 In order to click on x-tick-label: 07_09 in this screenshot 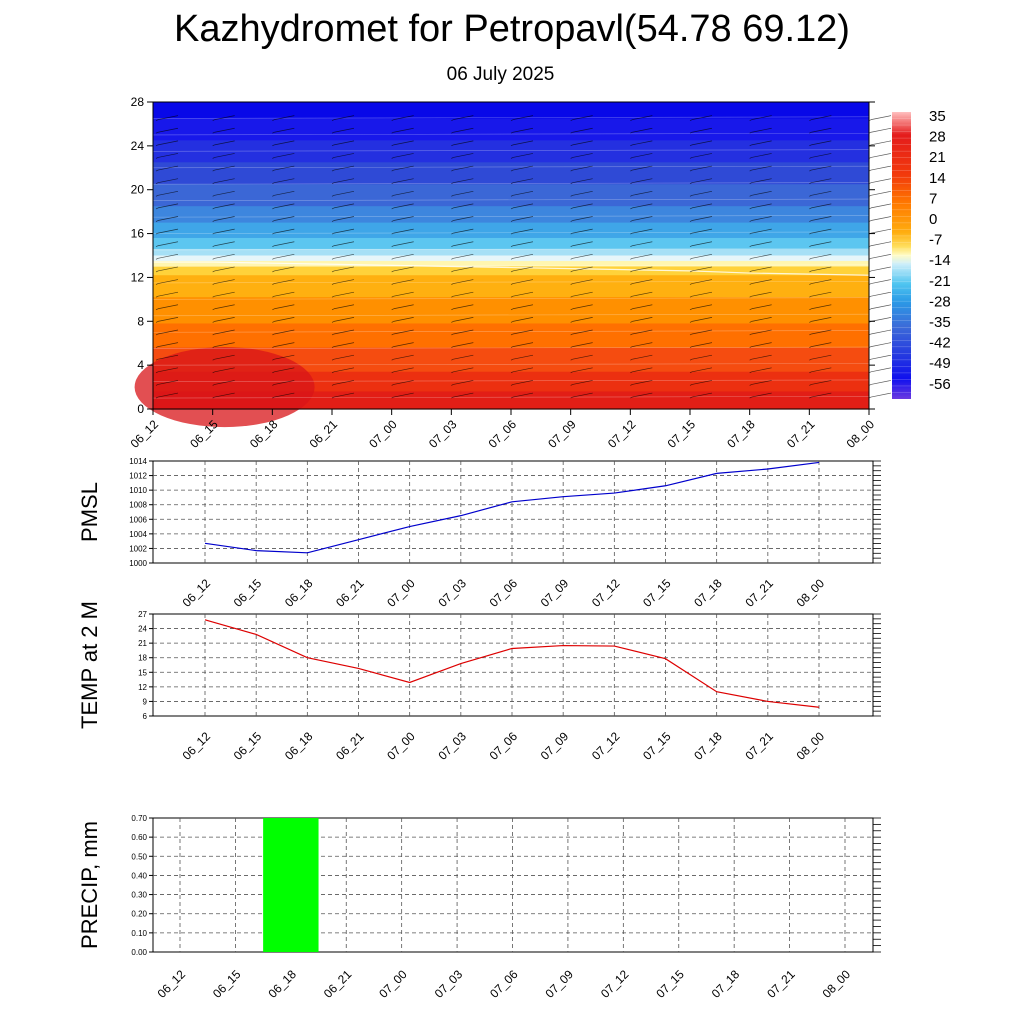, I will do `click(562, 434)`.